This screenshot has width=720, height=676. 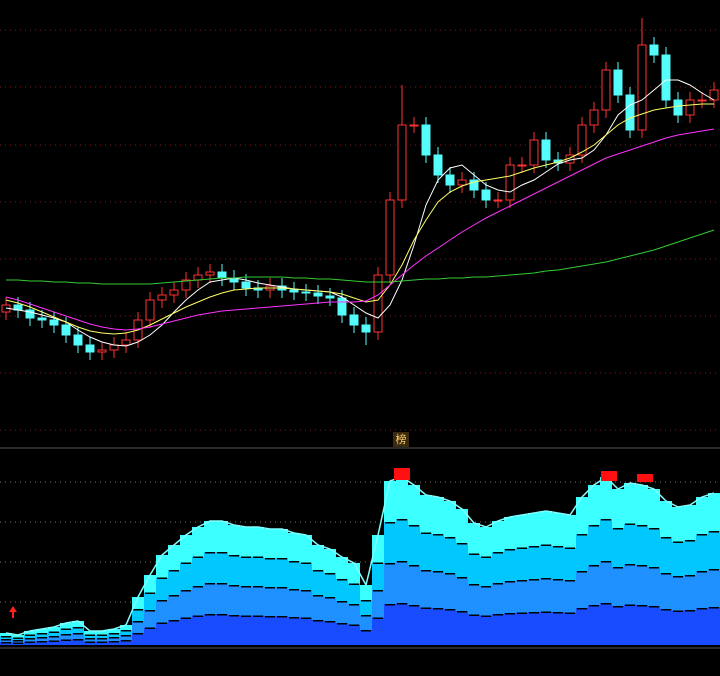 I want to click on badge: 榜, so click(x=401, y=439).